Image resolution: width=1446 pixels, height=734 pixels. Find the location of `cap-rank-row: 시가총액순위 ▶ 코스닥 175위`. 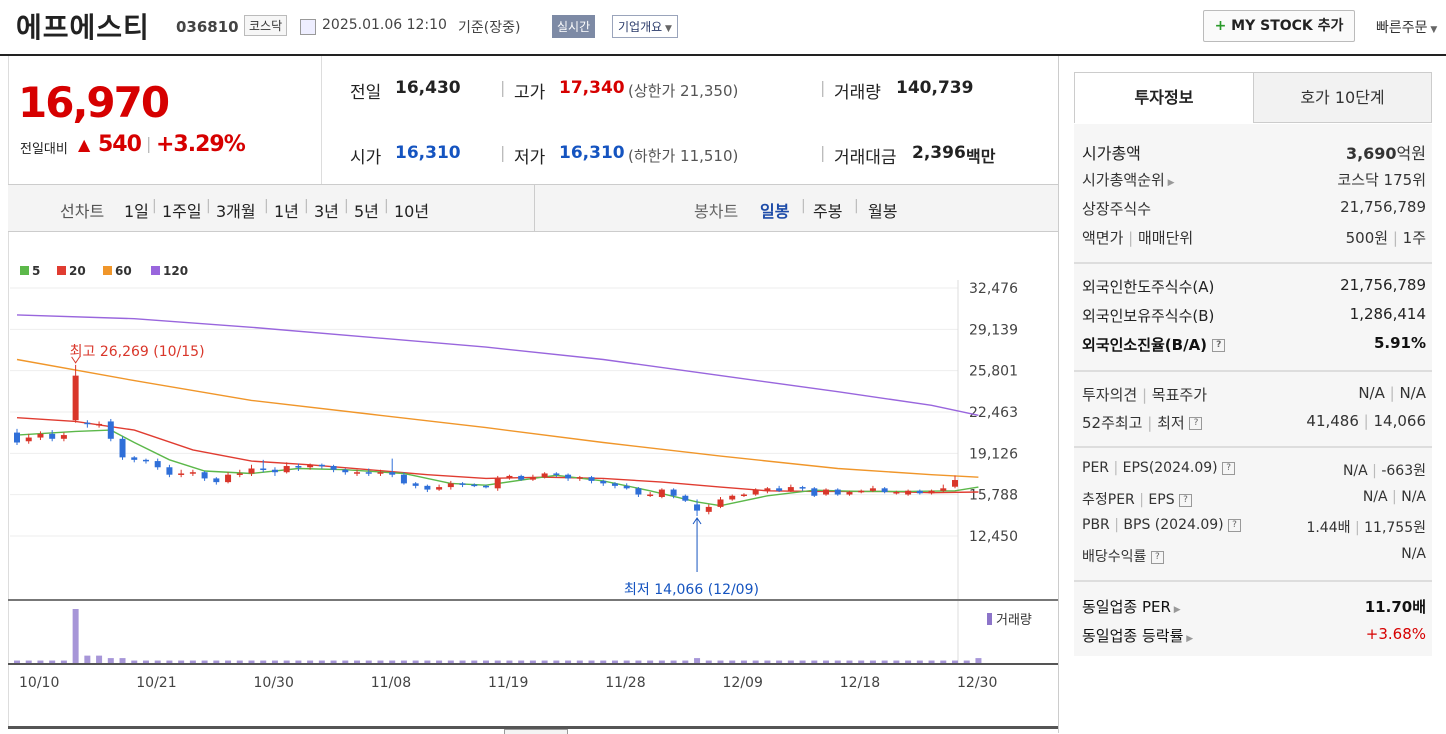

cap-rank-row: 시가총액순위 ▶ 코스닥 175위 is located at coordinates (1254, 183).